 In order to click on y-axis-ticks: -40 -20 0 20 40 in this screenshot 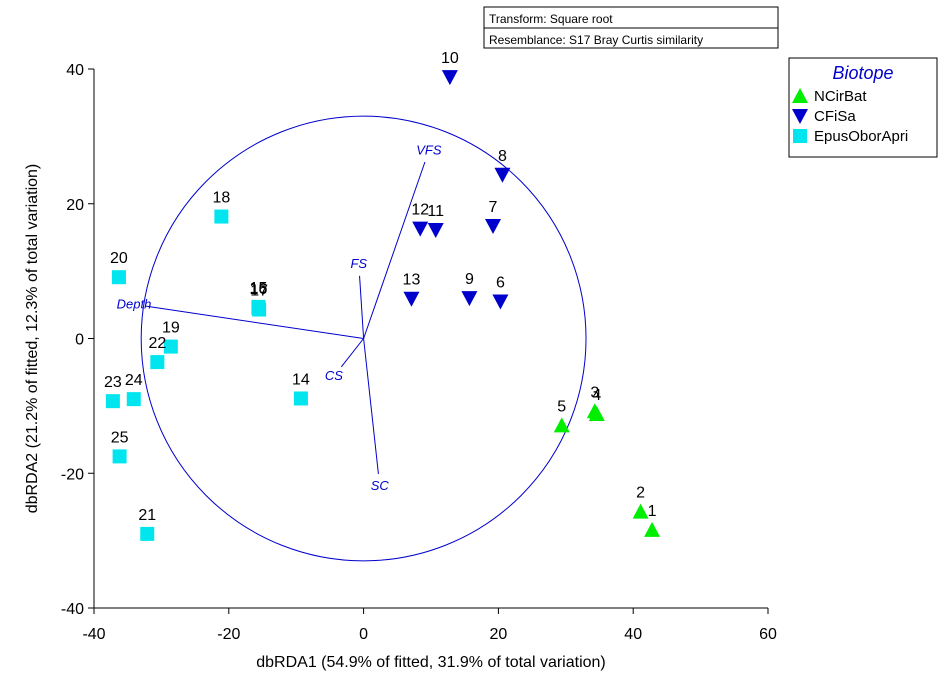, I will do `click(77, 340)`.